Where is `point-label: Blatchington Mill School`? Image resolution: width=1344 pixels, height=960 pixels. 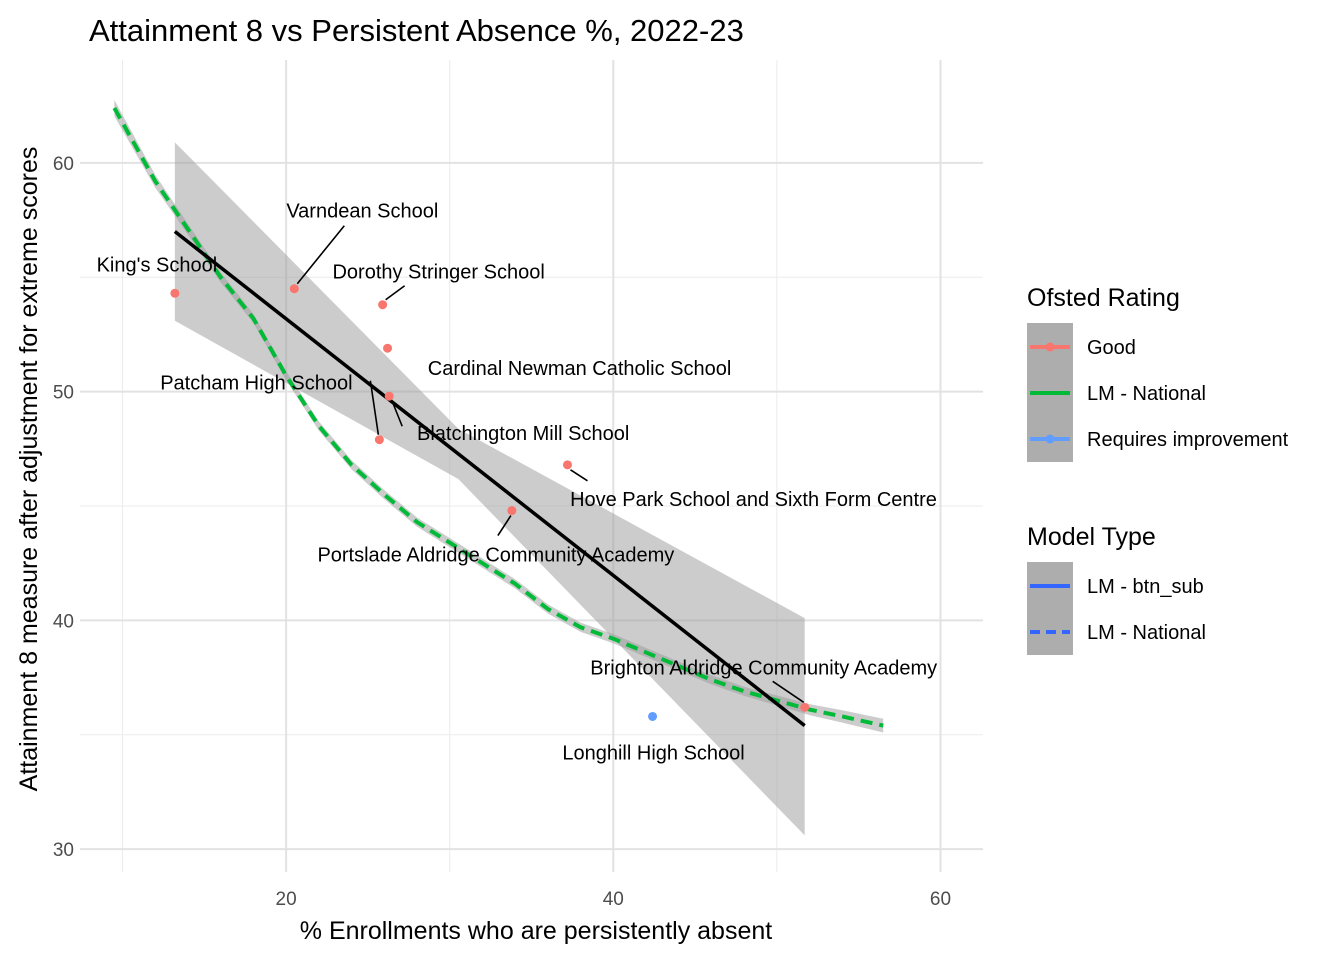 point-label: Blatchington Mill School is located at coordinates (523, 434).